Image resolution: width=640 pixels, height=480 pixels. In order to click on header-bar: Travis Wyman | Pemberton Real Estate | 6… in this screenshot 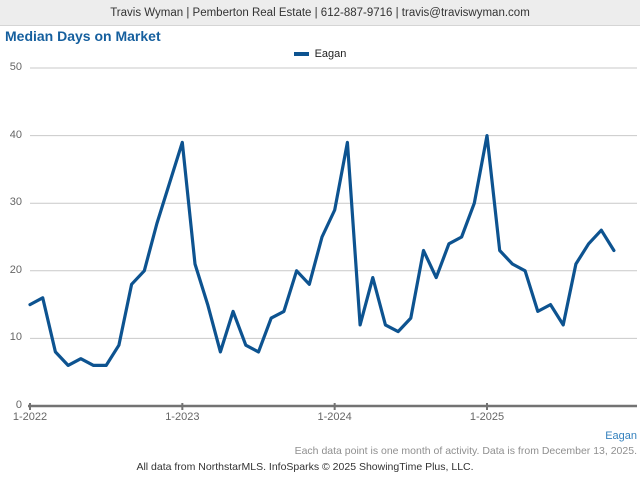, I will do `click(320, 13)`.